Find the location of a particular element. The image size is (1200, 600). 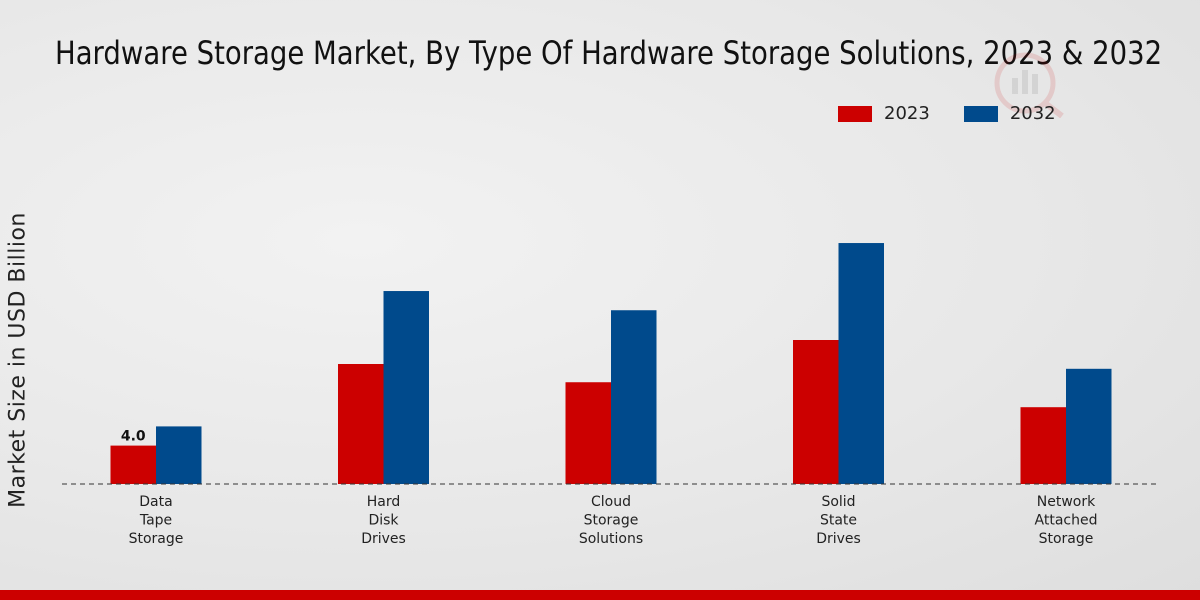

legend-item-2023: 2023 is located at coordinates (884, 113).